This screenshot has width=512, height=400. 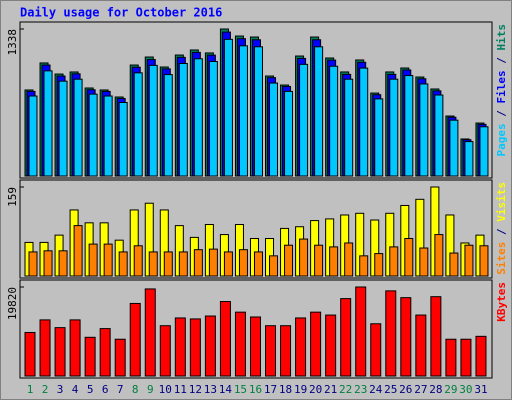 What do you see at coordinates (135, 389) in the screenshot?
I see `x-tick-label: 8` at bounding box center [135, 389].